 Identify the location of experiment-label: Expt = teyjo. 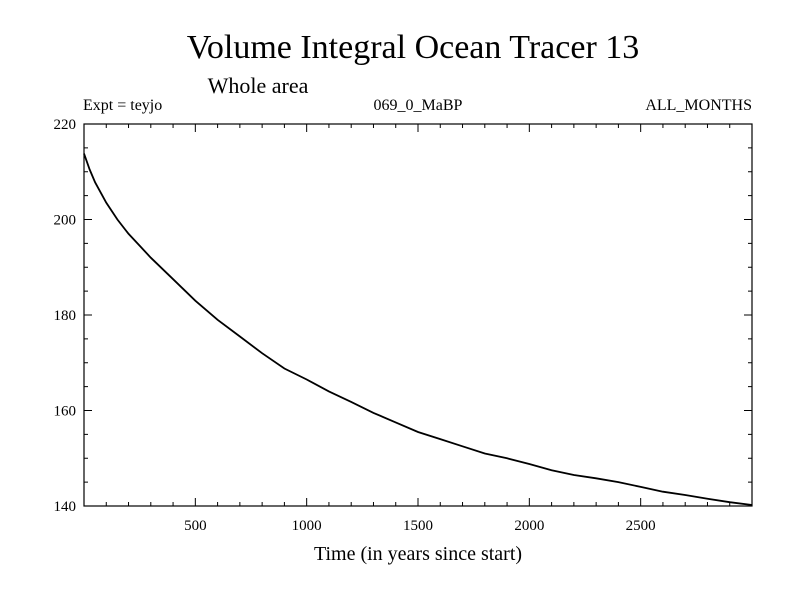
(122, 105).